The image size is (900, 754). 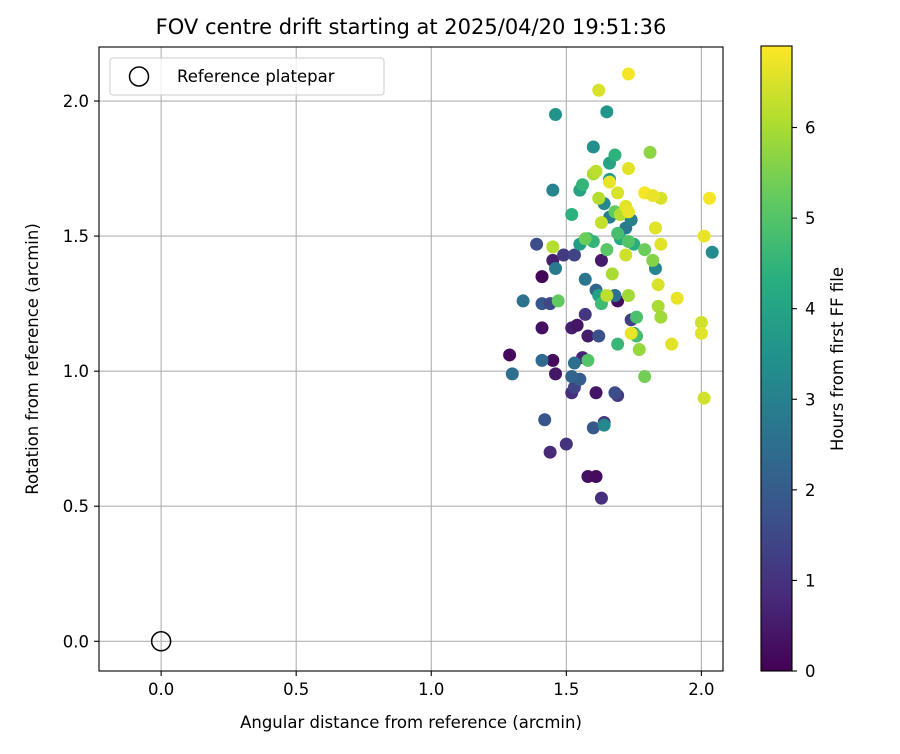 I want to click on colorbar-tick-label: 6, so click(x=810, y=128).